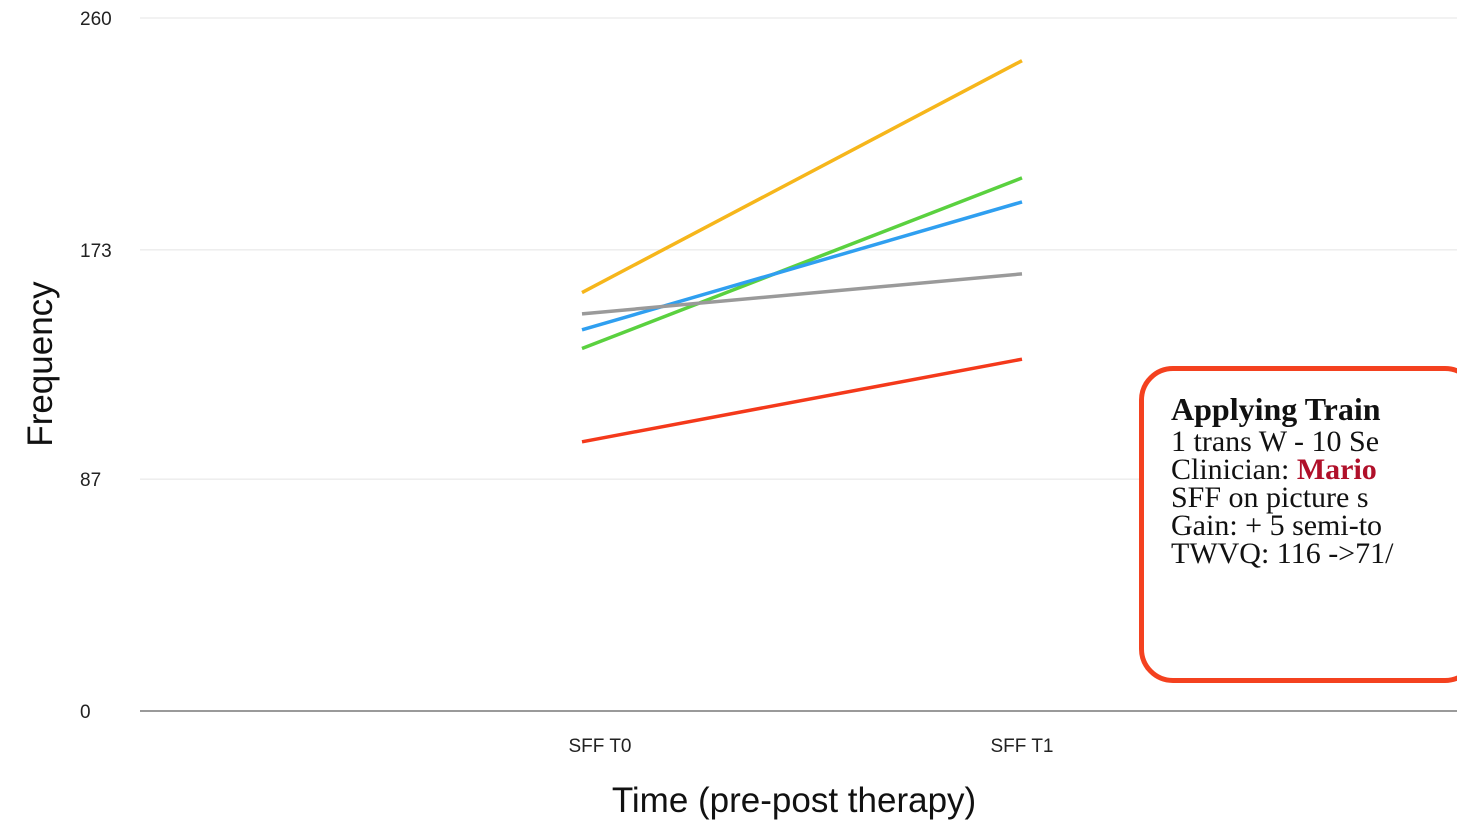 The image size is (1457, 825). Describe the element at coordinates (40, 364) in the screenshot. I see `y-axis-title: Frequency` at that location.